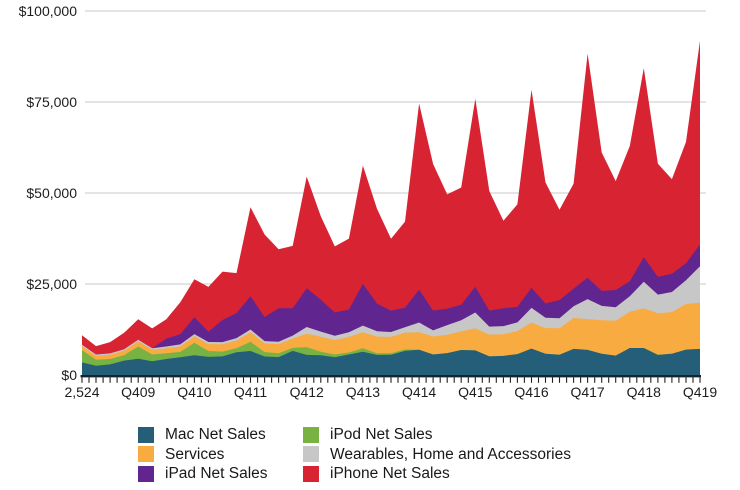 This screenshot has width=740, height=490. What do you see at coordinates (419, 392) in the screenshot?
I see `x-axis-label: Q414` at bounding box center [419, 392].